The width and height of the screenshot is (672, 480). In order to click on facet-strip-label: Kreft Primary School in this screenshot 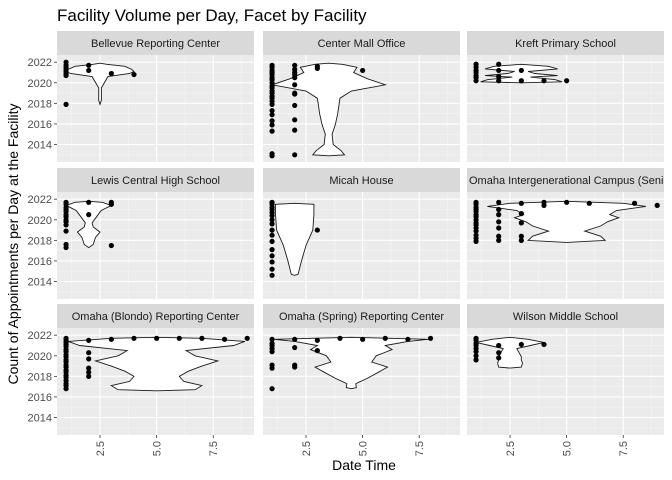, I will do `click(565, 44)`.